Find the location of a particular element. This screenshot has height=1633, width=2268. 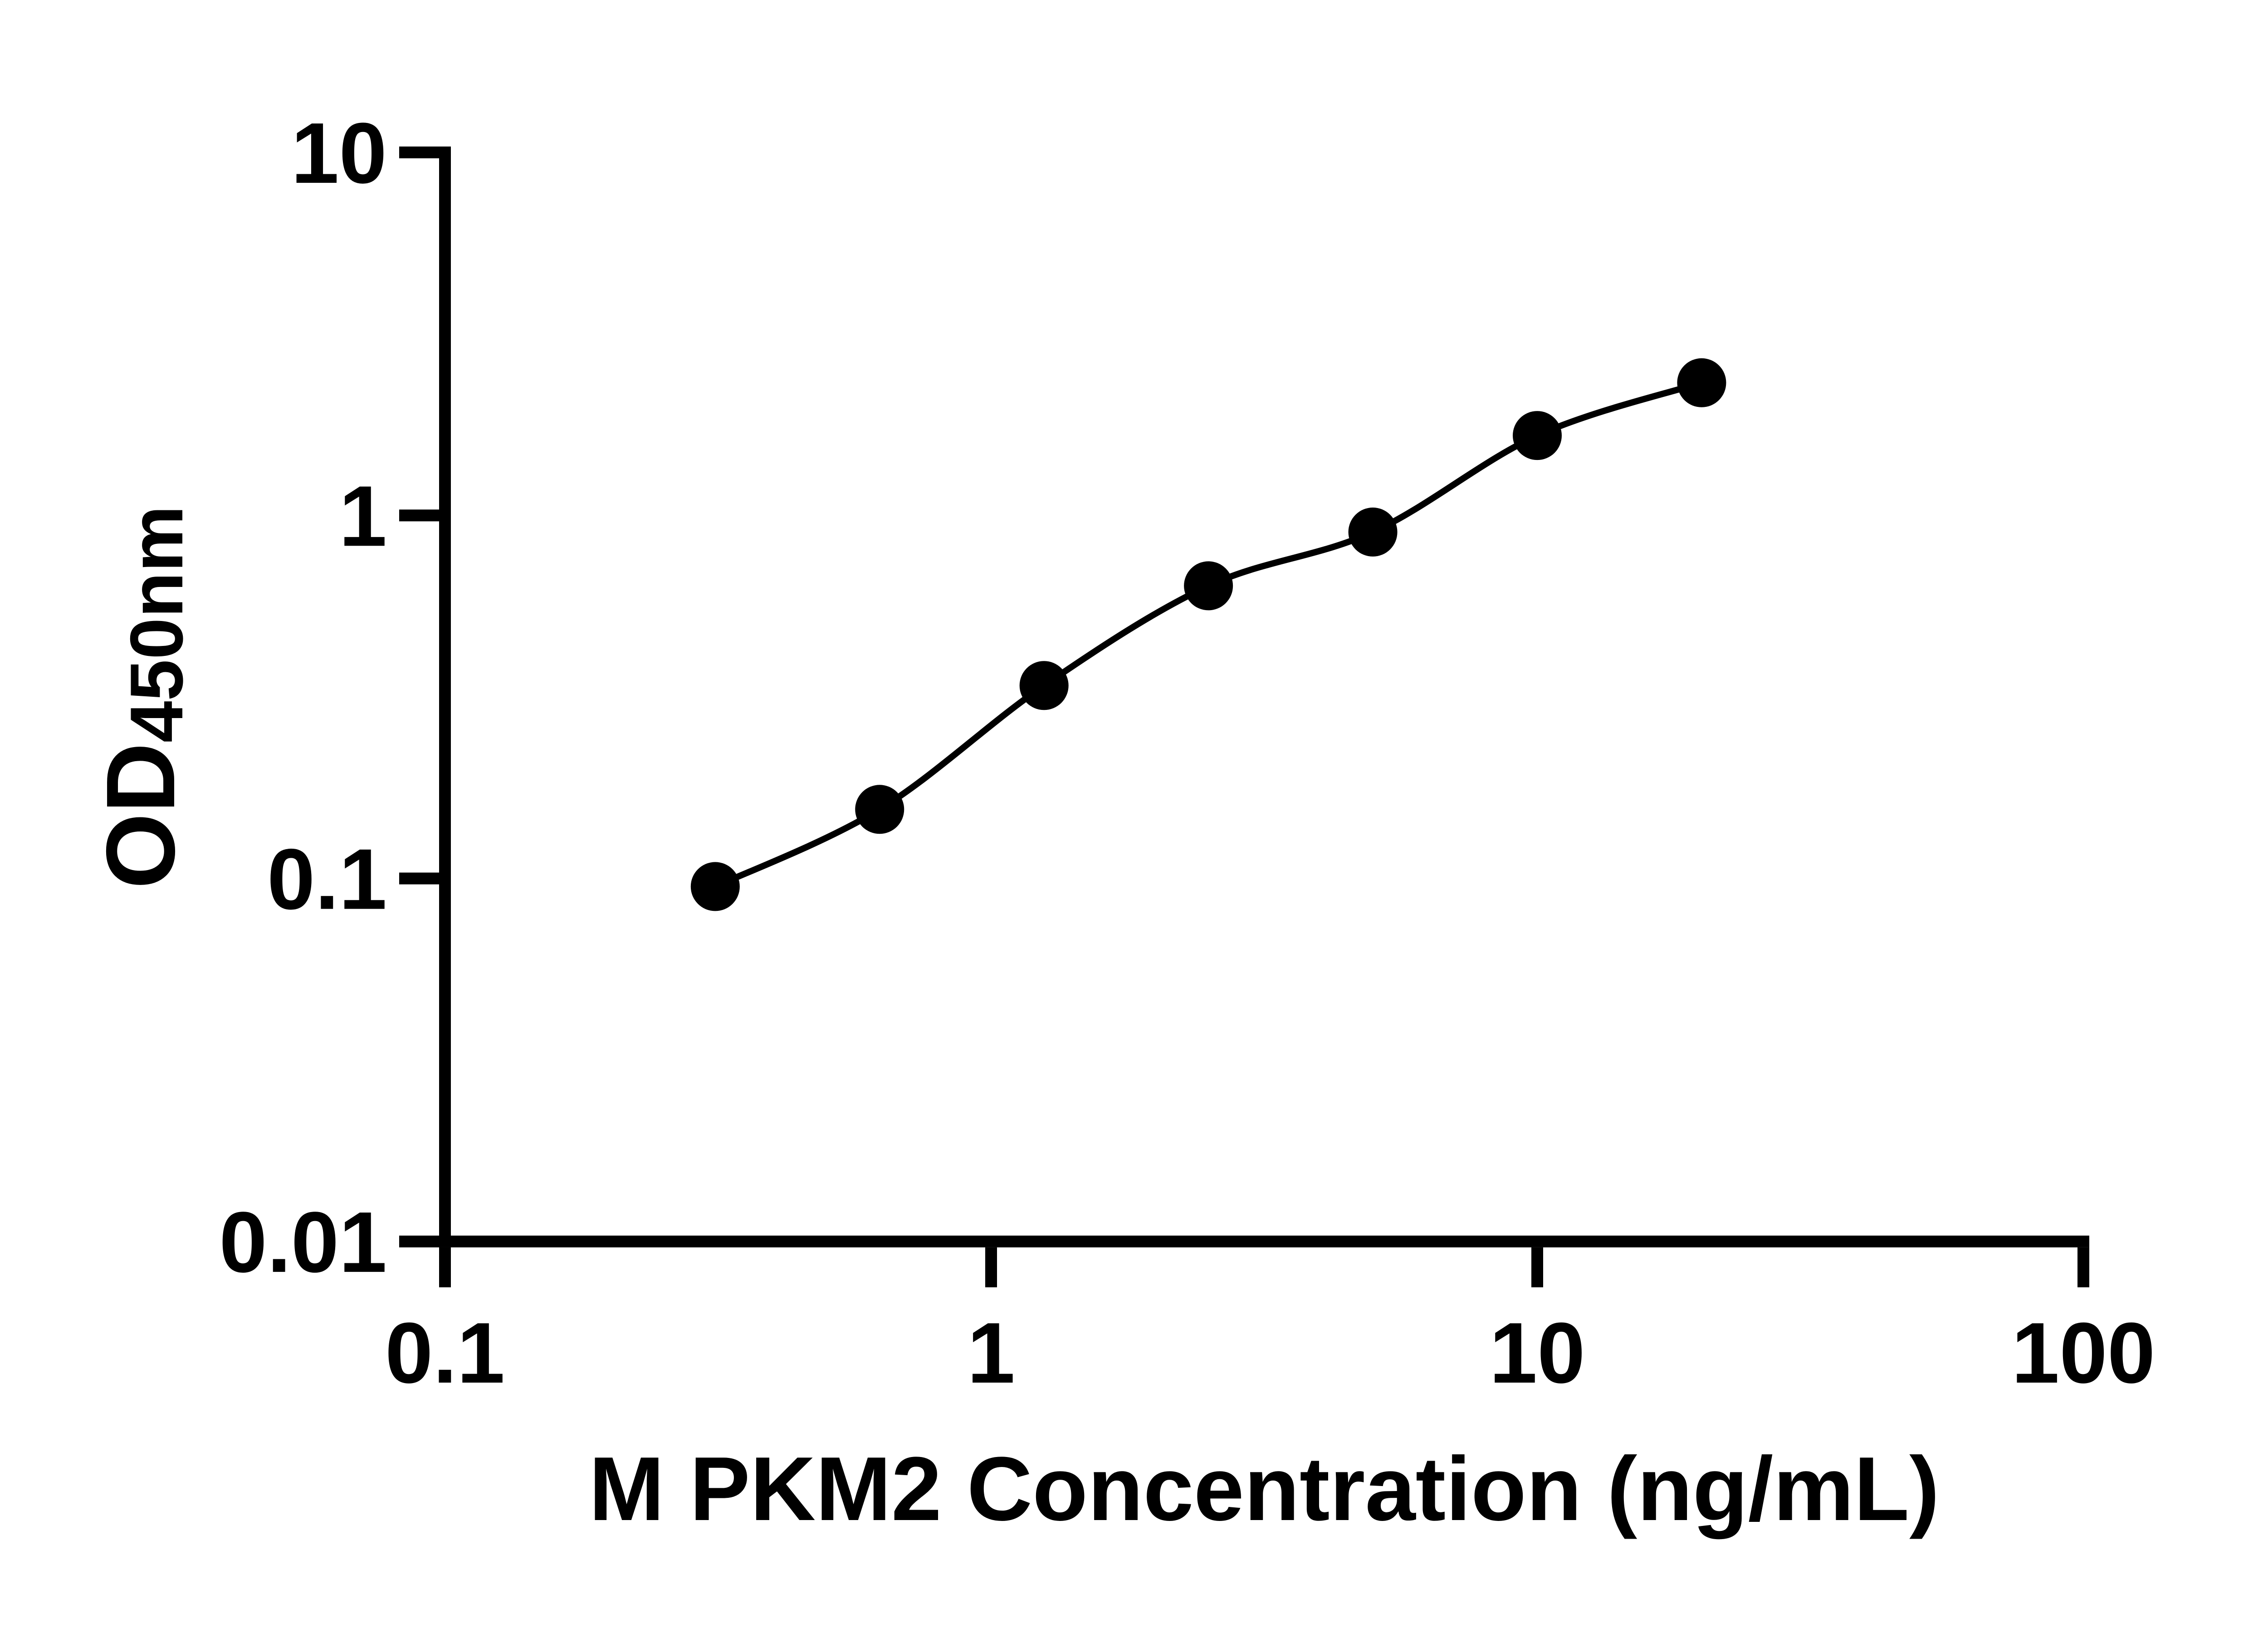

y-axis-title: OD450nm is located at coordinates (142, 697).